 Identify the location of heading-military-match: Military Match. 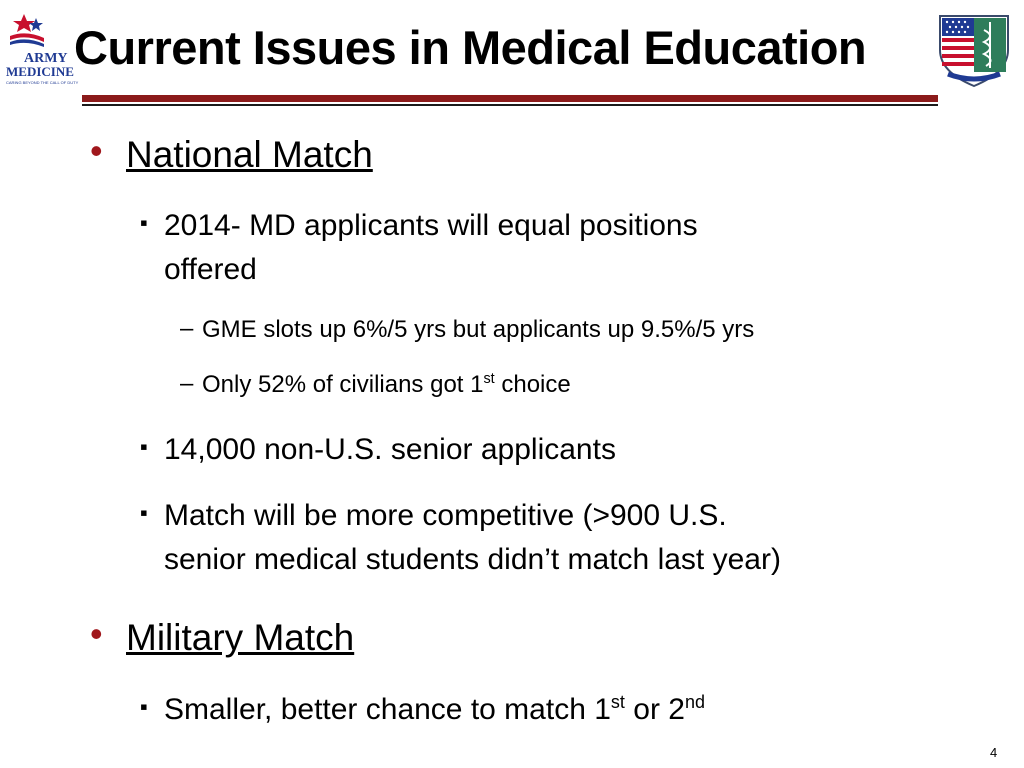
(240, 637).